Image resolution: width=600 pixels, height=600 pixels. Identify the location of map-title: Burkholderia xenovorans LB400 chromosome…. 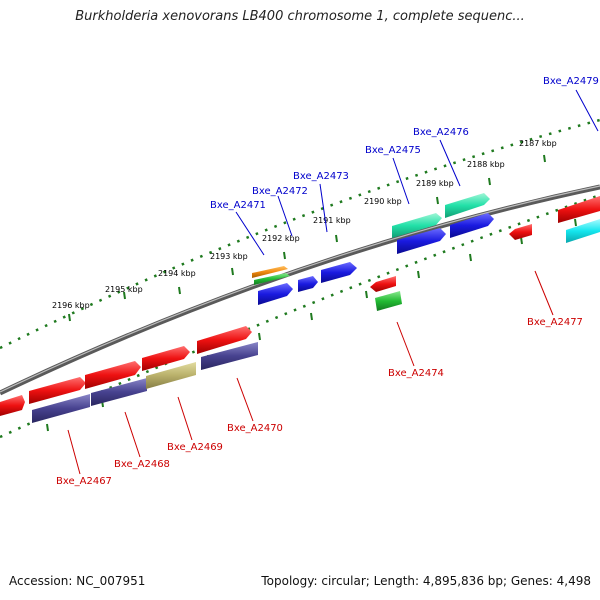
(300, 16).